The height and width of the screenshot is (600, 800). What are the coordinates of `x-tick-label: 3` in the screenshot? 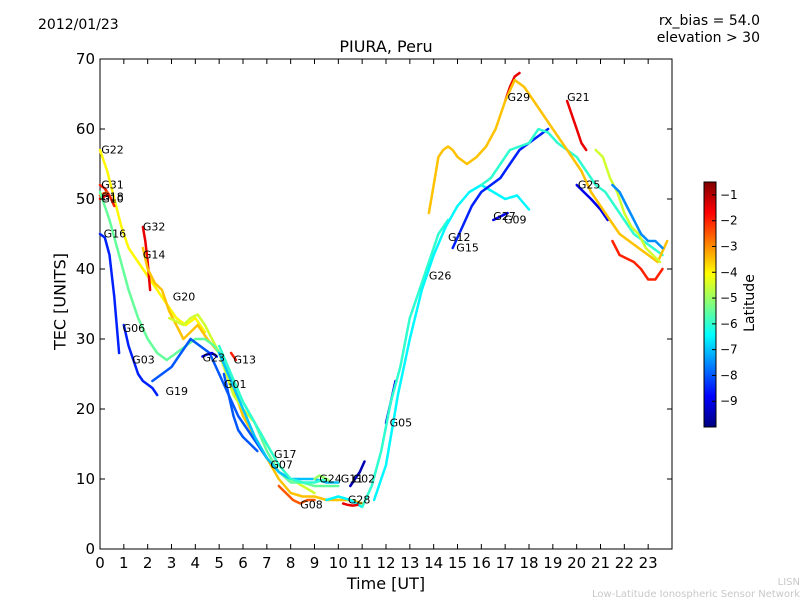 It's located at (172, 563).